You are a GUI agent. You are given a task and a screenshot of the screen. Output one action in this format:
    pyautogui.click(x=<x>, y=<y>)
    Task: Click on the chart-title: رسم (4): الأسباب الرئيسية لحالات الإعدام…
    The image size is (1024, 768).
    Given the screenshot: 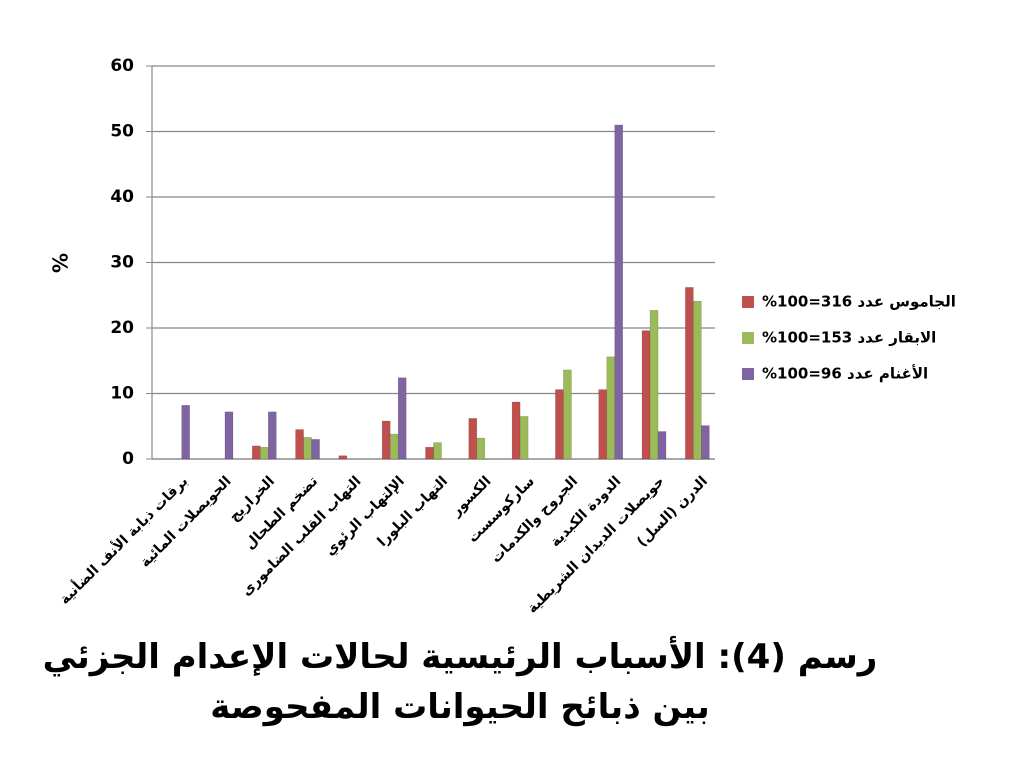 What is the action you would take?
    pyautogui.click(x=460, y=682)
    